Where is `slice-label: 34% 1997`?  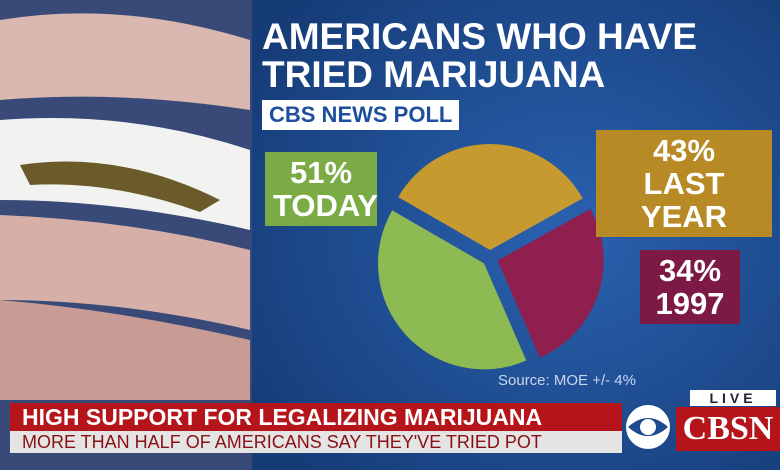 slice-label: 34% 1997 is located at coordinates (690, 287).